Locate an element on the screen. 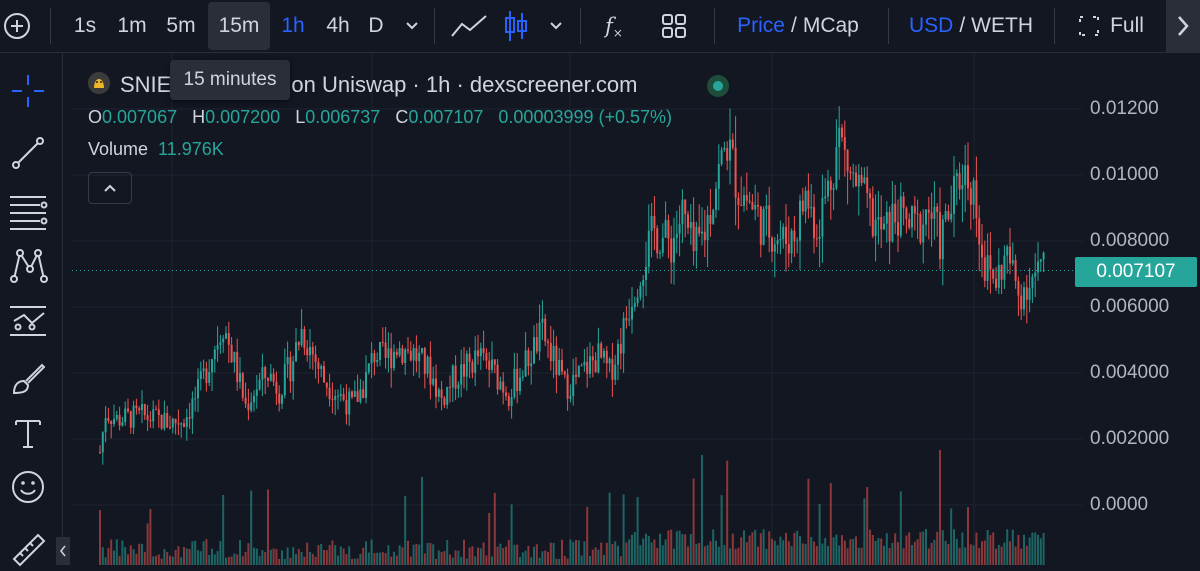  brush-icon is located at coordinates (28, 379).